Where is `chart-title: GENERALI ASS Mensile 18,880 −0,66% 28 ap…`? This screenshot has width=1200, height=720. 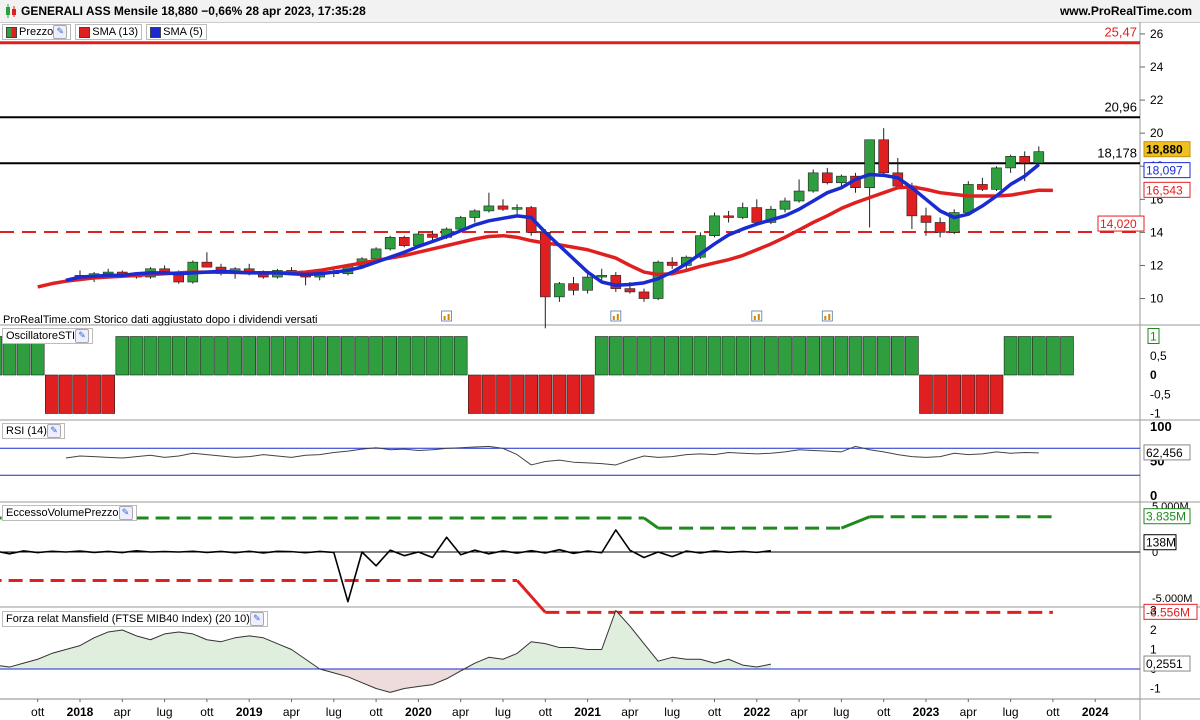 chart-title: GENERALI ASS Mensile 18,880 −0,66% 28 ap… is located at coordinates (193, 11).